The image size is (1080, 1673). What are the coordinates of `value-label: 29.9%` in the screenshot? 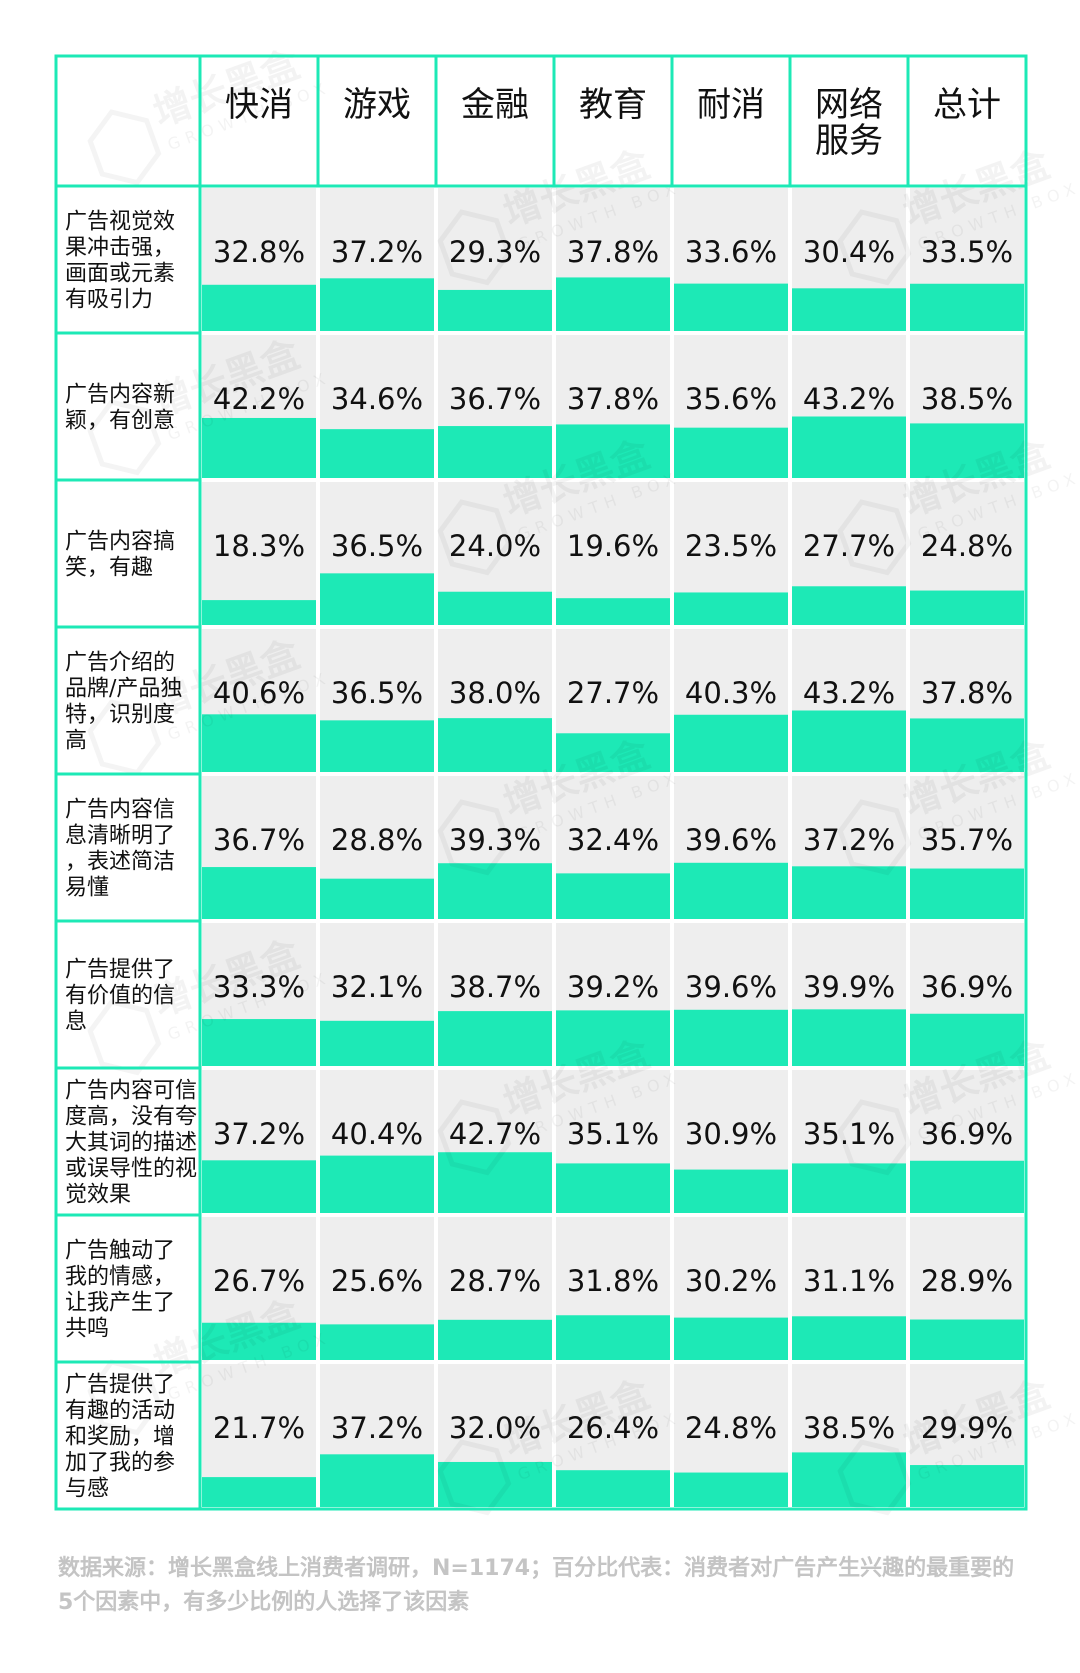 It's located at (967, 1428).